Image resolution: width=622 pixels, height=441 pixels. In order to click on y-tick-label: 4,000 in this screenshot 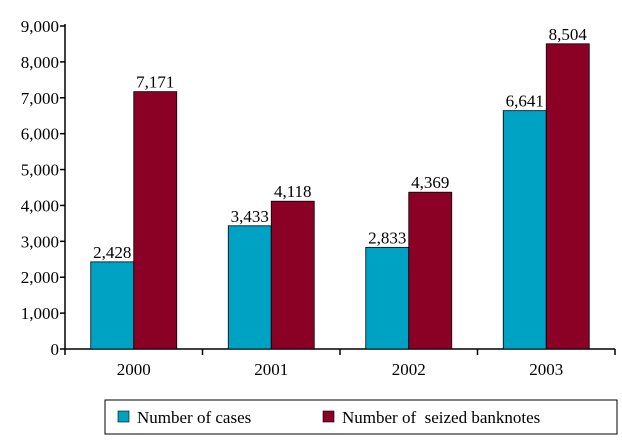, I will do `click(40, 205)`.